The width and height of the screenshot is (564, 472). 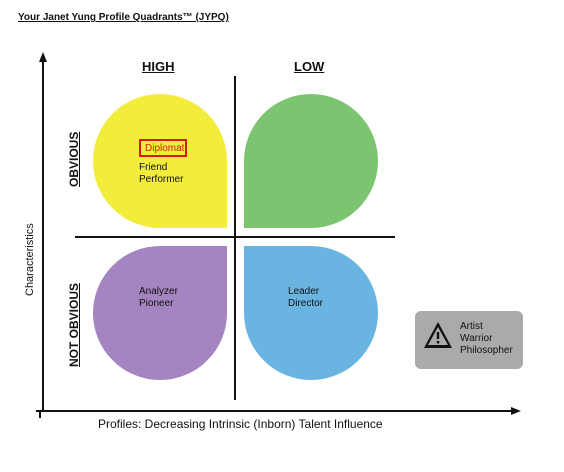 I want to click on quadrant-bottom-right, so click(x=311, y=313).